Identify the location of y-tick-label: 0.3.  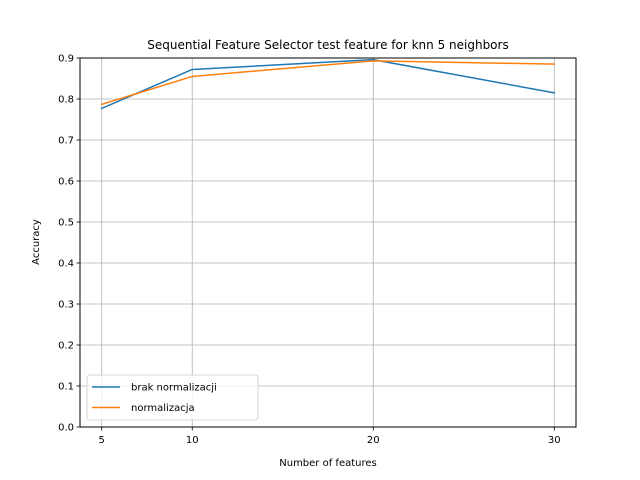
(66, 305).